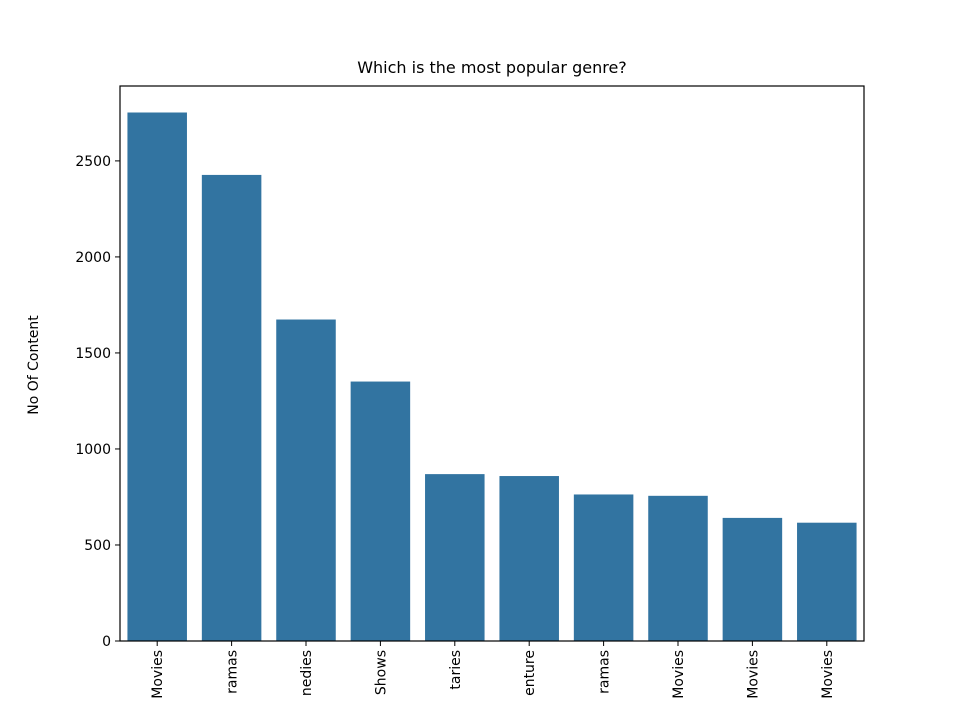 This screenshot has height=720, width=960. What do you see at coordinates (93, 258) in the screenshot?
I see `y-tick-label: 2000` at bounding box center [93, 258].